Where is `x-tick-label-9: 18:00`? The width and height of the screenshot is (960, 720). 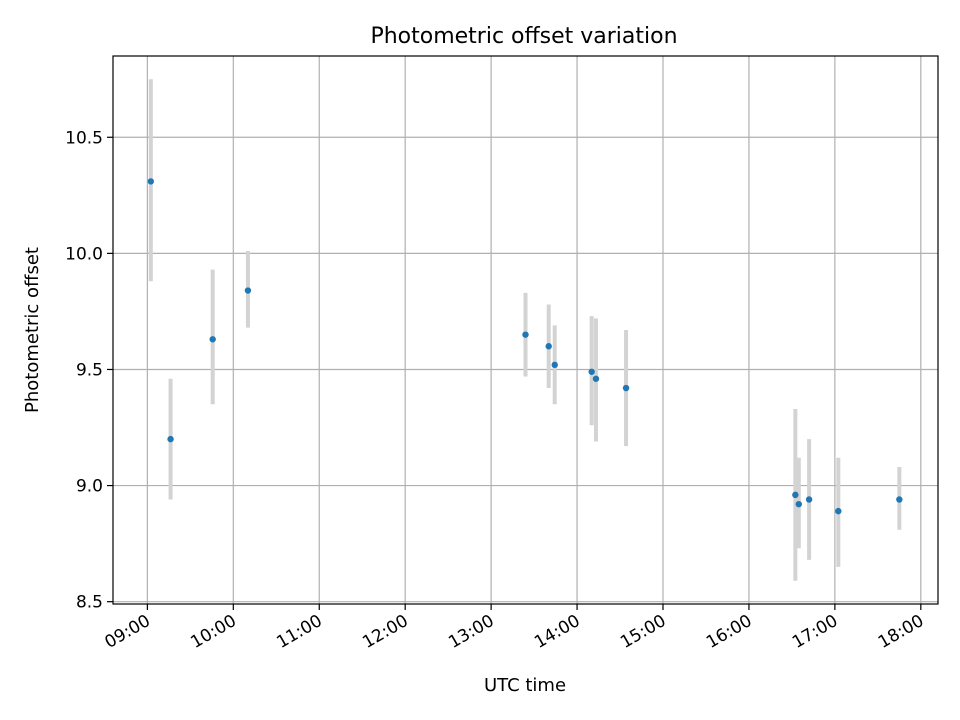
x-tick-label-9: 18:00 is located at coordinates (901, 632).